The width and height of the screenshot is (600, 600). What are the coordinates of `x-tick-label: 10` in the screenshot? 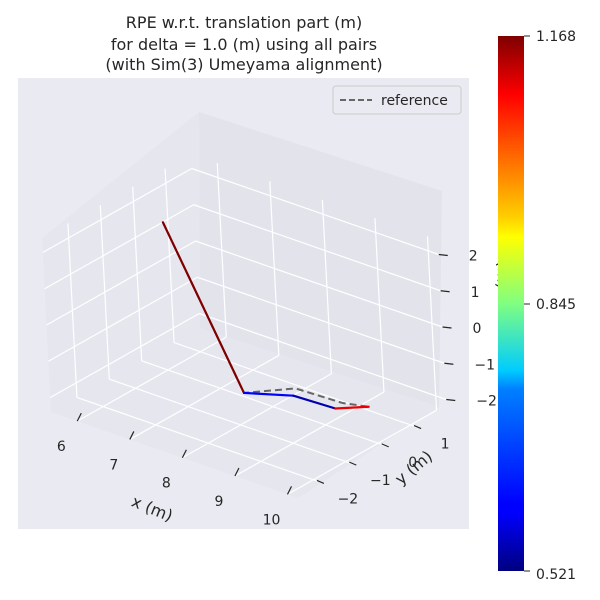 It's located at (272, 520).